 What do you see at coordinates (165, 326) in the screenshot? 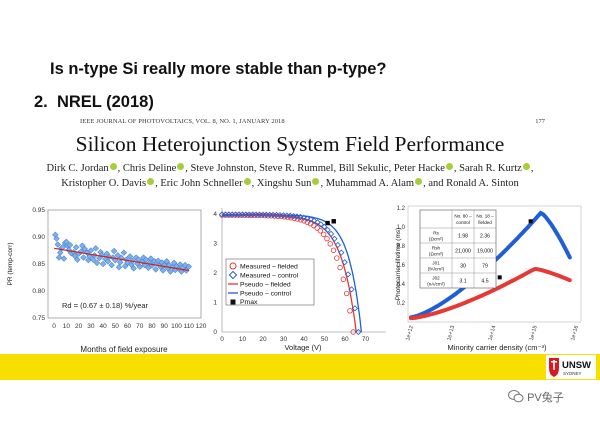
I see `tick-label: 90` at bounding box center [165, 326].